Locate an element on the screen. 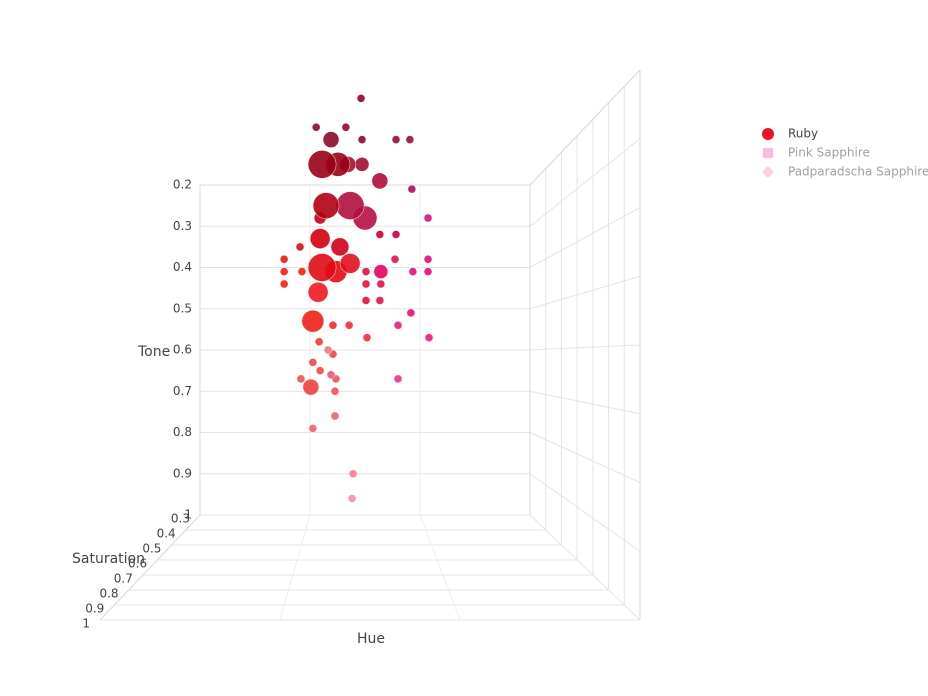  y-tick-label: 0.8 is located at coordinates (108, 594).